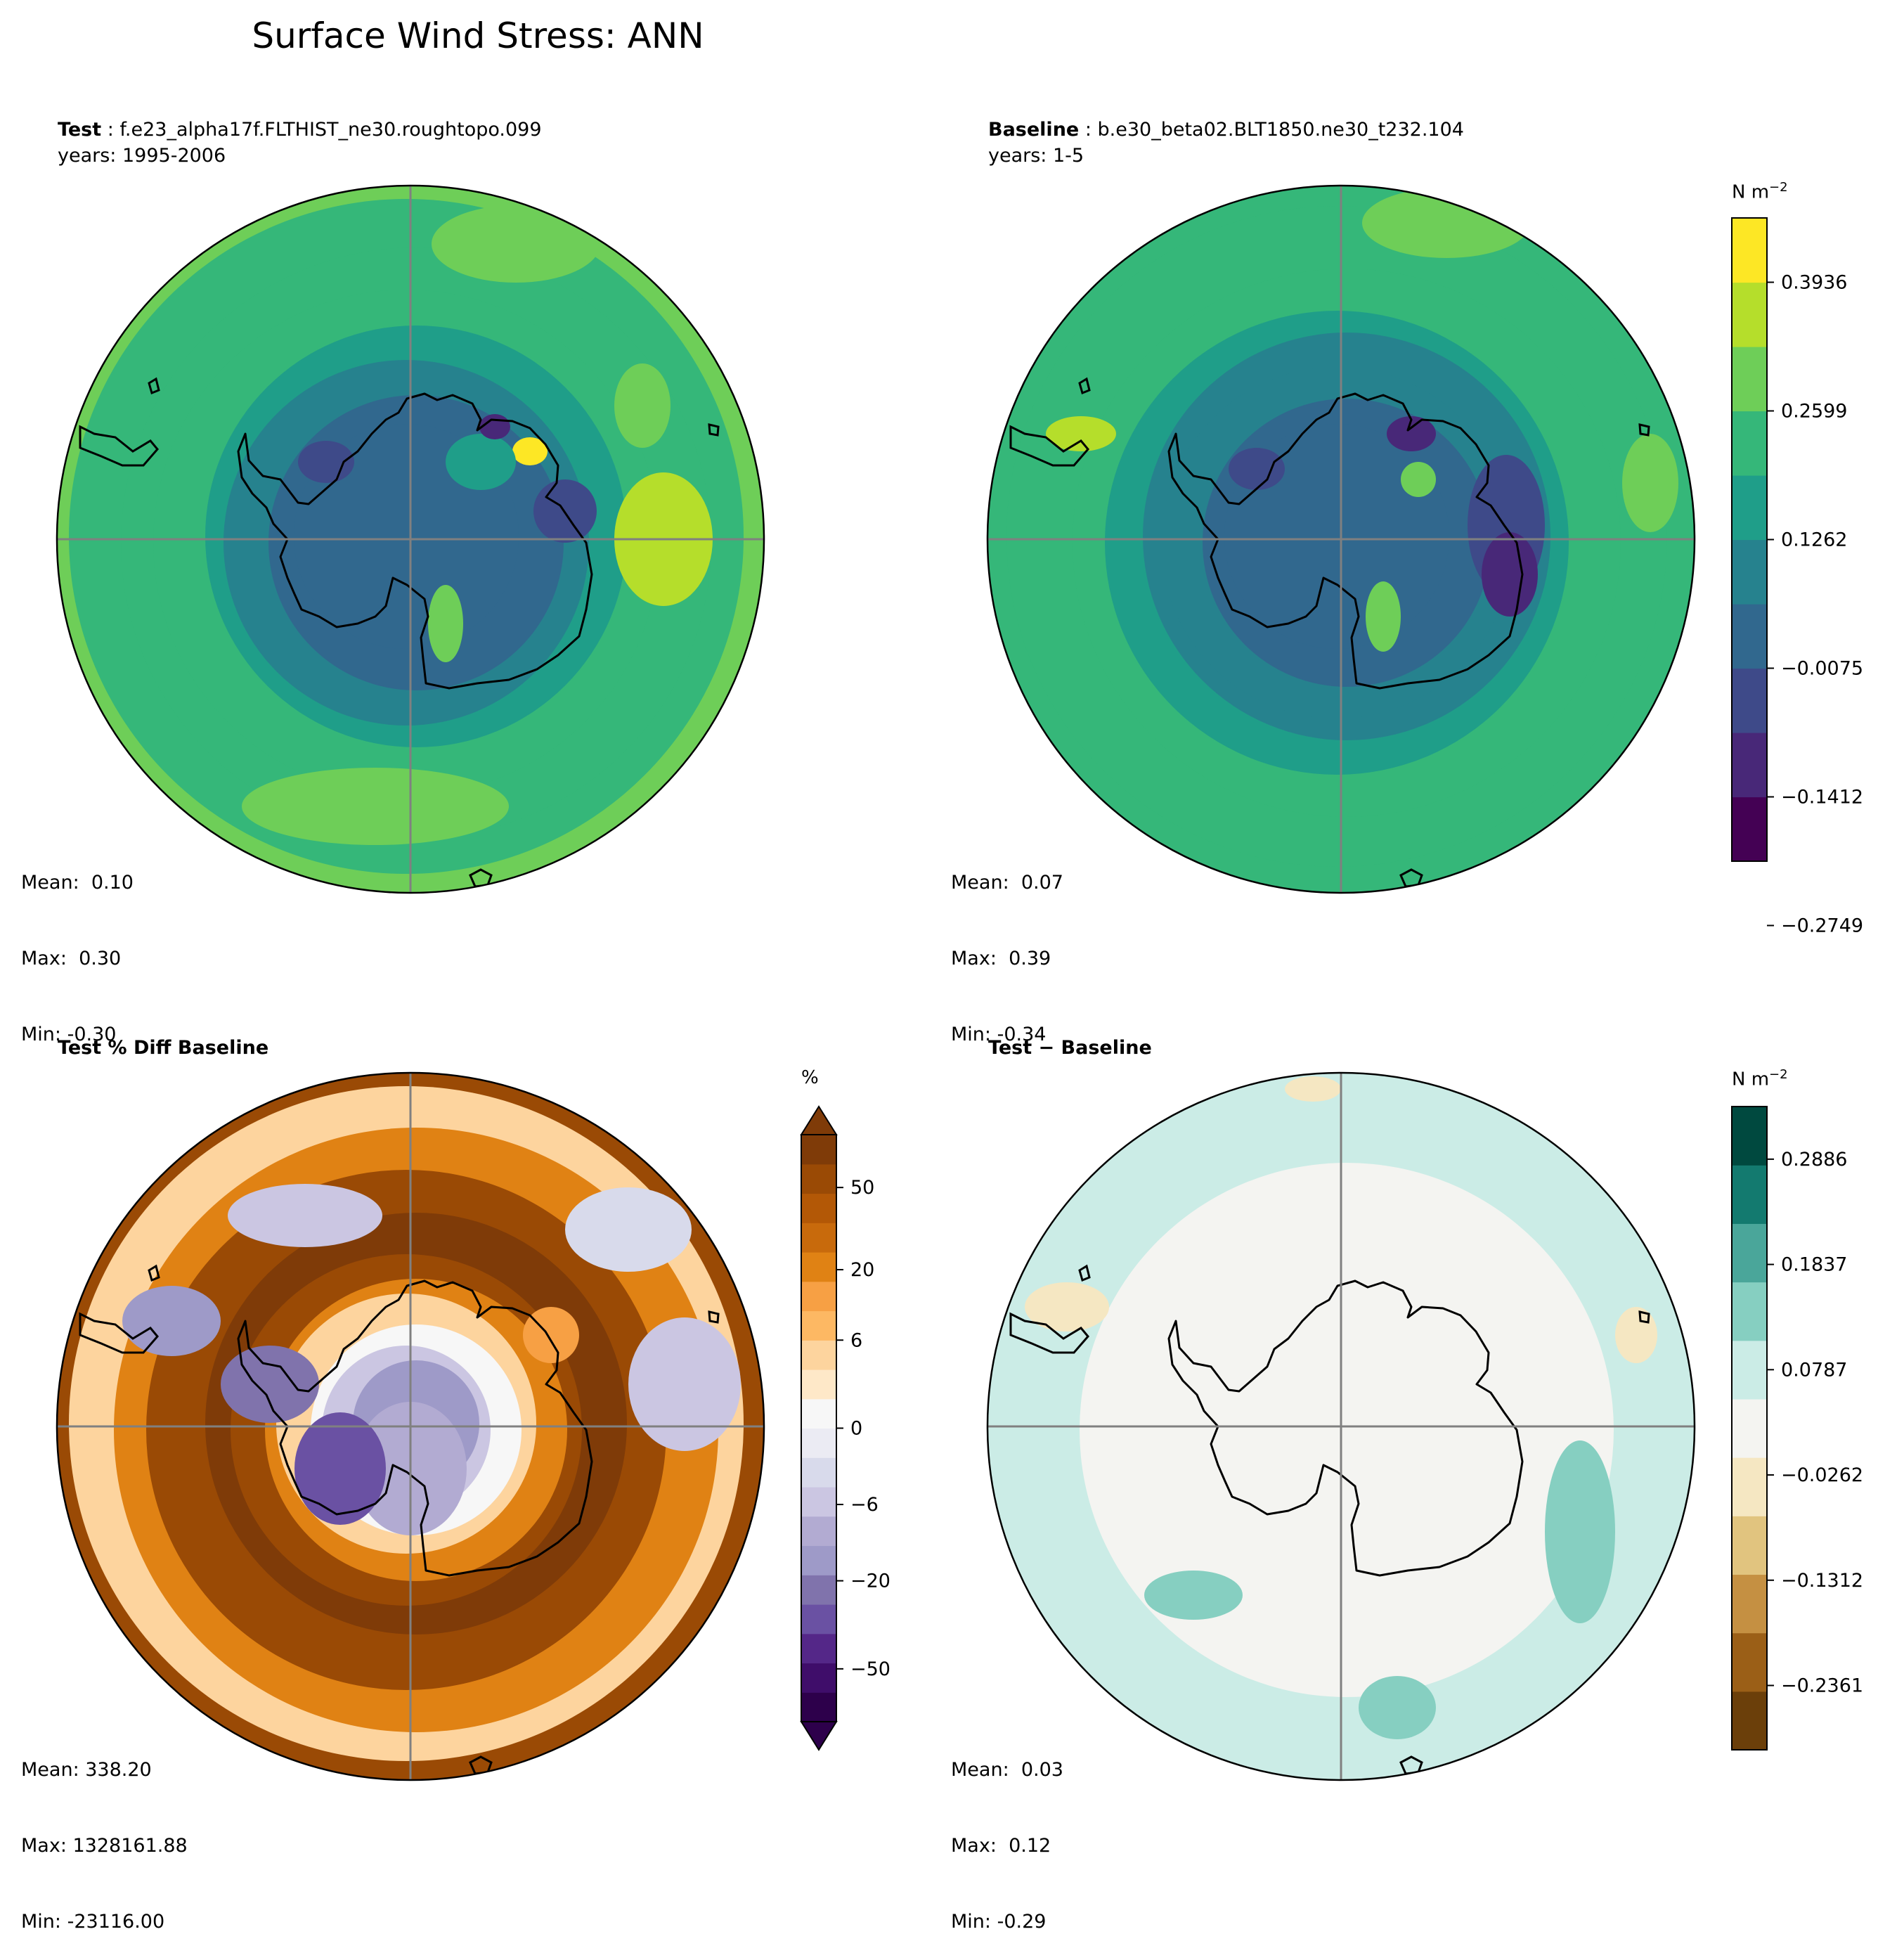 The height and width of the screenshot is (1960, 1904). What do you see at coordinates (810, 1077) in the screenshot?
I see `pct-colorbar-unit: %` at bounding box center [810, 1077].